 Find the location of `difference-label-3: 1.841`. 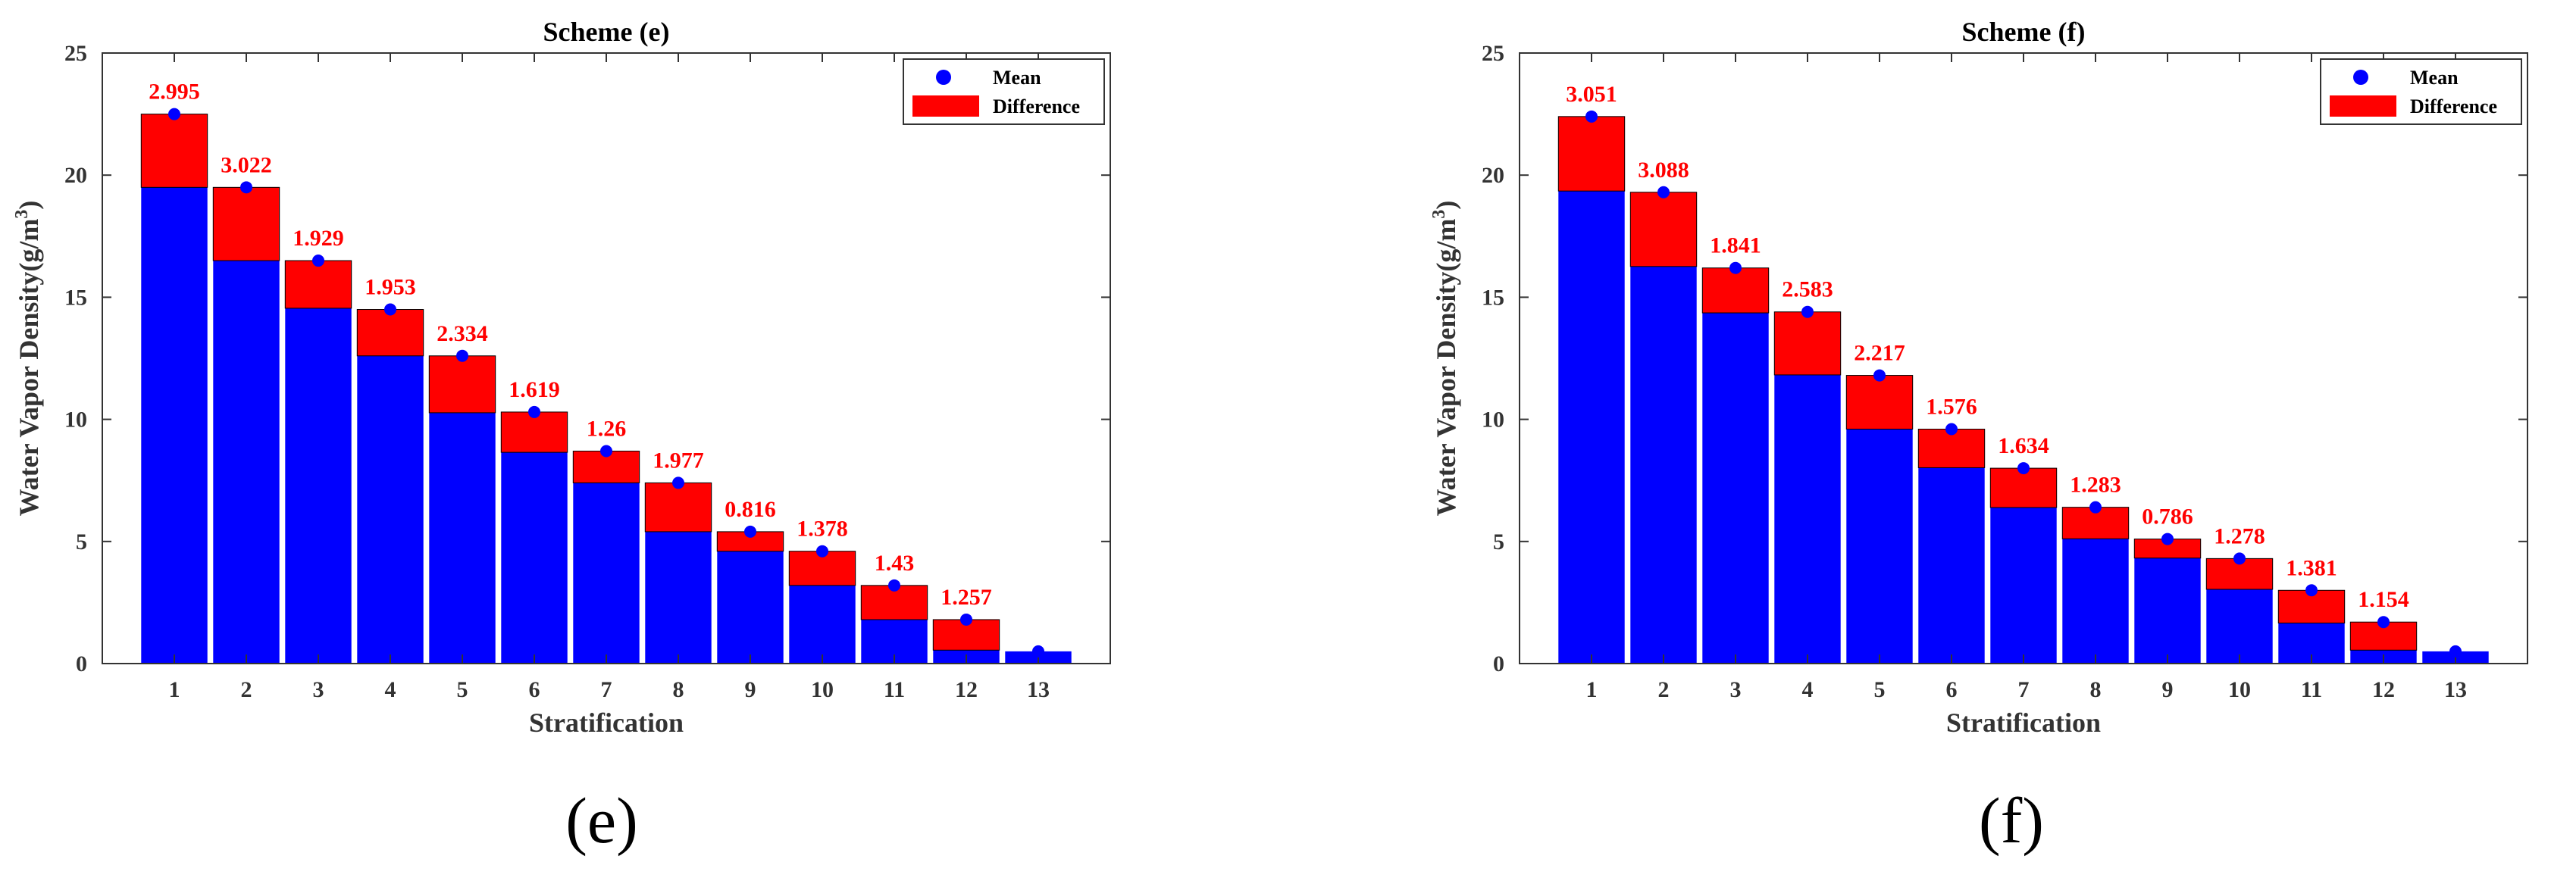

difference-label-3: 1.841 is located at coordinates (1736, 245).